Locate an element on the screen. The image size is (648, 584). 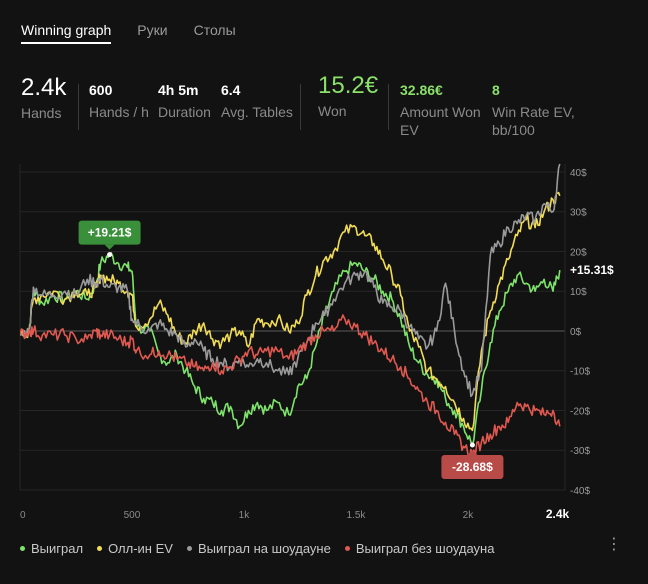
stat-avg-tables-value: 6.4 is located at coordinates (231, 90).